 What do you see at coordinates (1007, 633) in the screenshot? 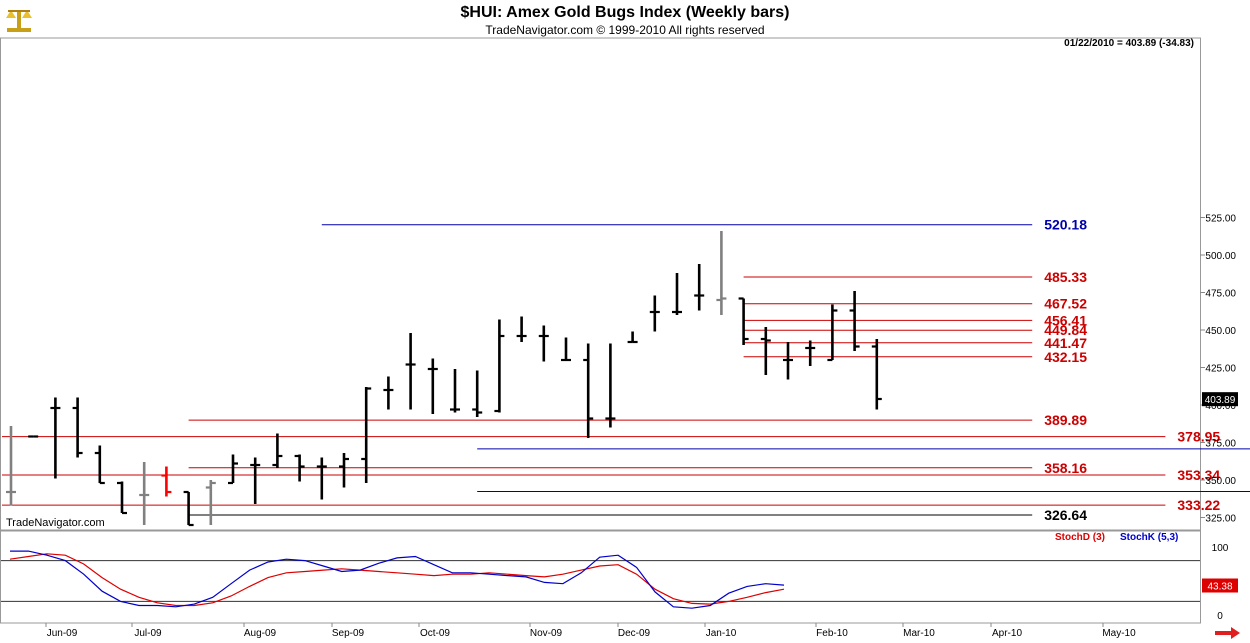
I see `x-tick-label: Apr-10` at bounding box center [1007, 633].